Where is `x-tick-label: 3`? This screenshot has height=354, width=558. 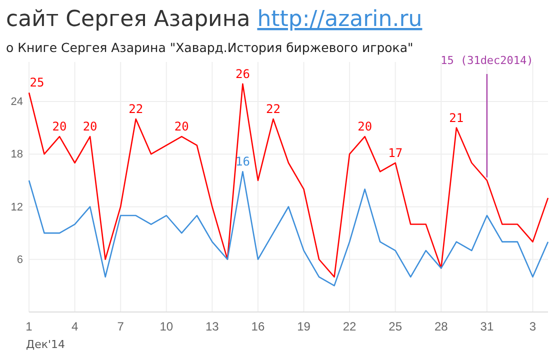
x-tick-label: 3 is located at coordinates (532, 327).